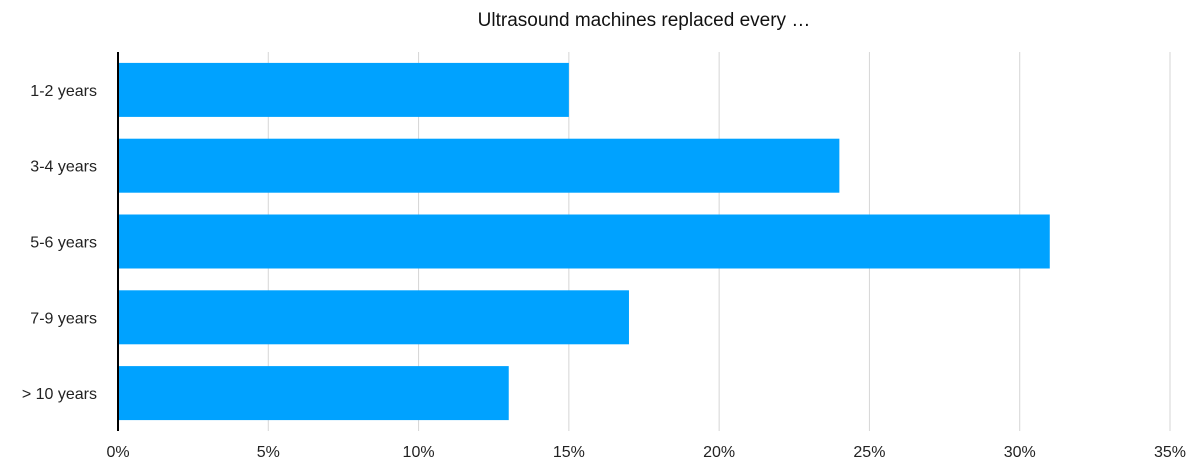  Describe the element at coordinates (63, 167) in the screenshot. I see `category-label: 3-4 years` at that location.